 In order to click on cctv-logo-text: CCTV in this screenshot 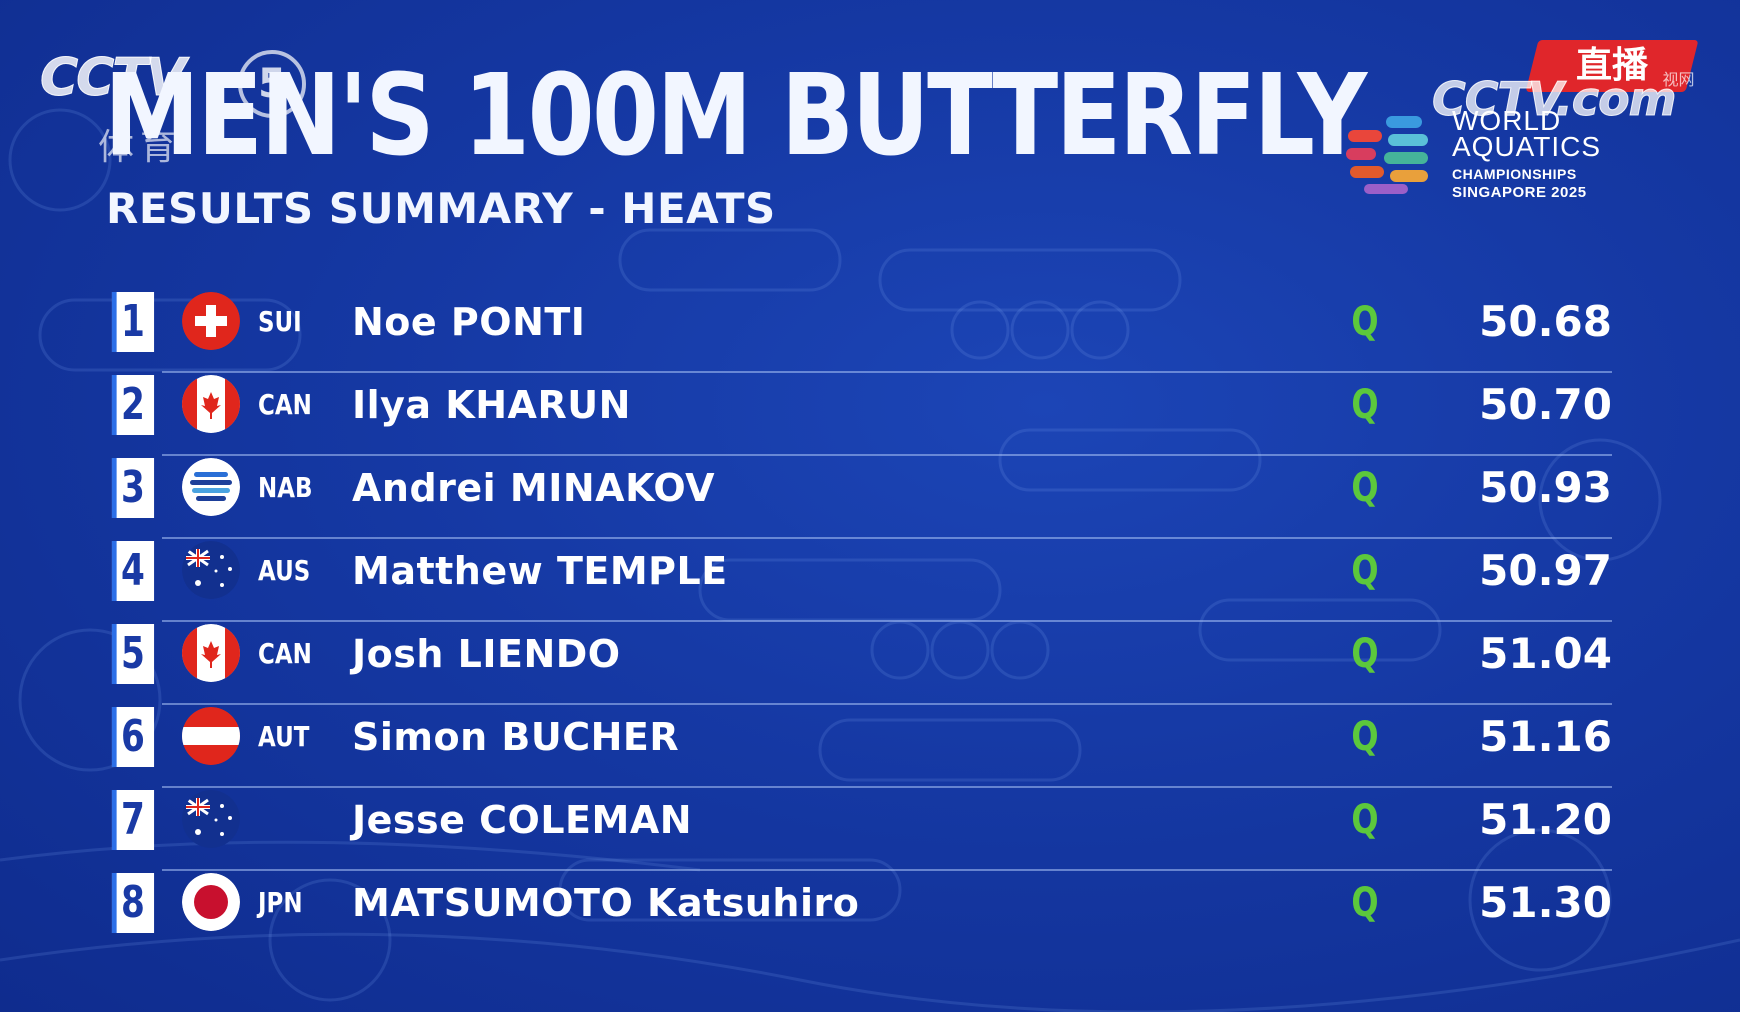, I will do `click(112, 78)`.